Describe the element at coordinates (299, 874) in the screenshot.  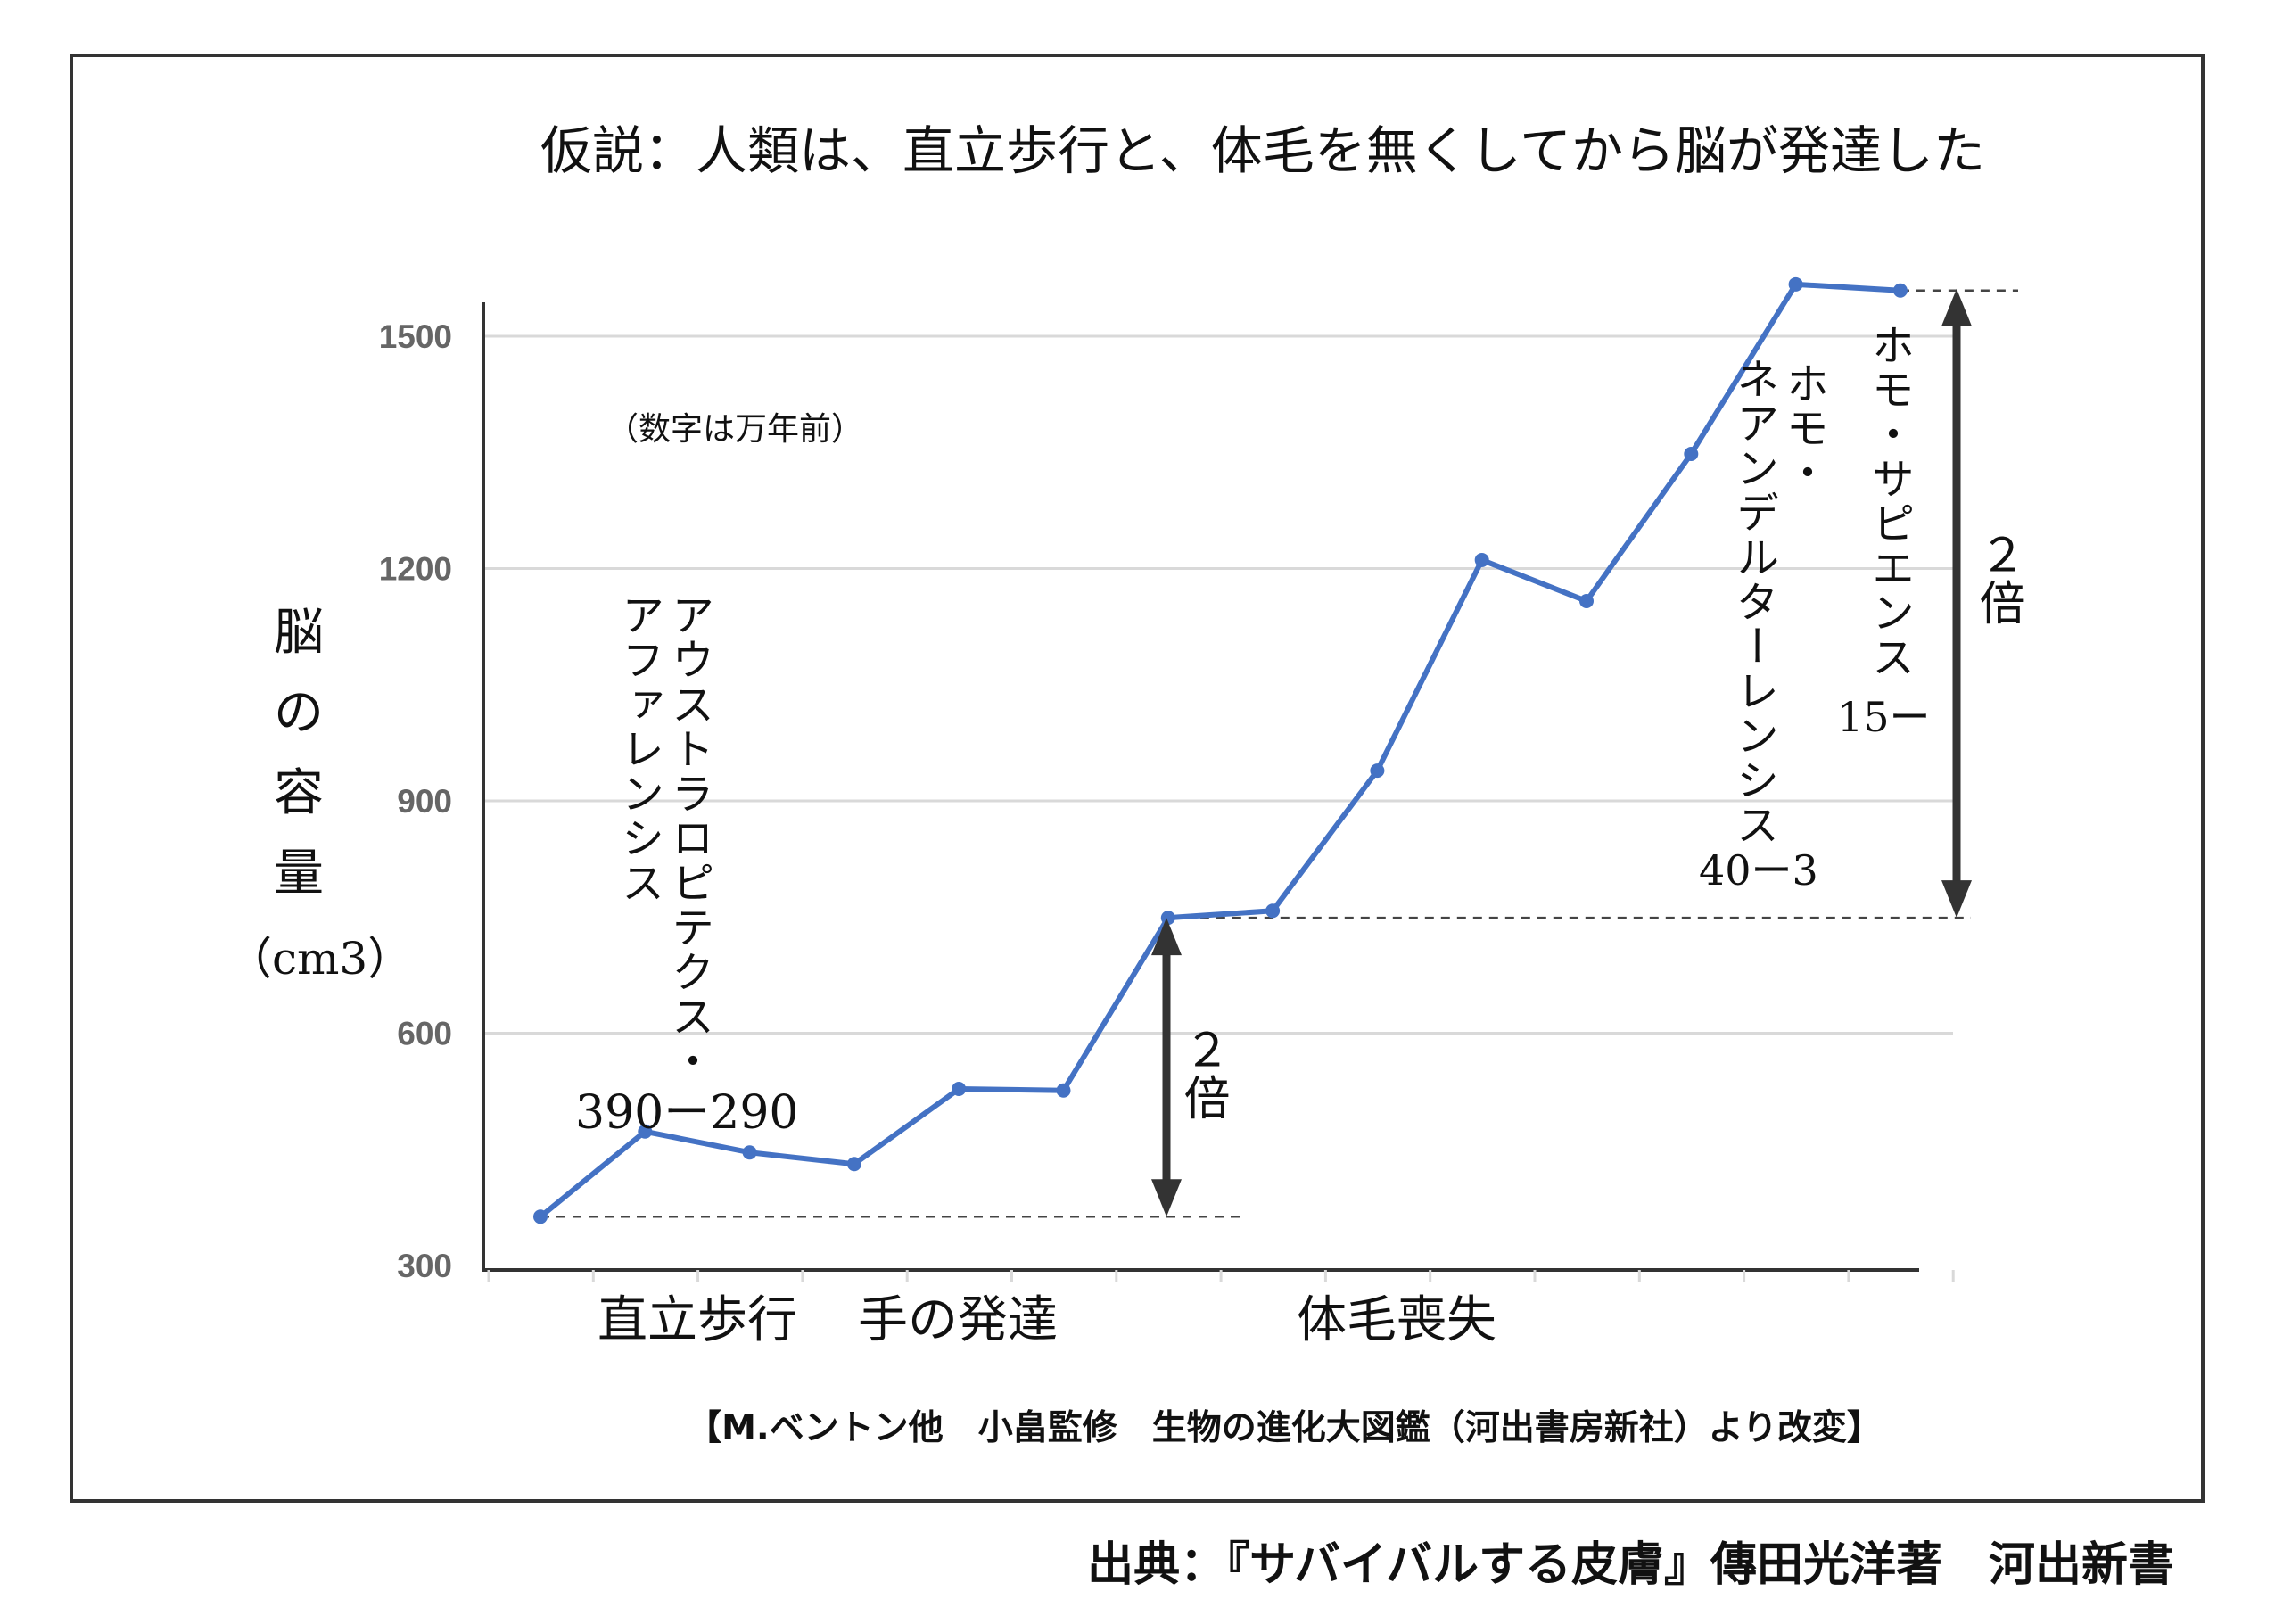
I see `y-label-char: 量` at that location.